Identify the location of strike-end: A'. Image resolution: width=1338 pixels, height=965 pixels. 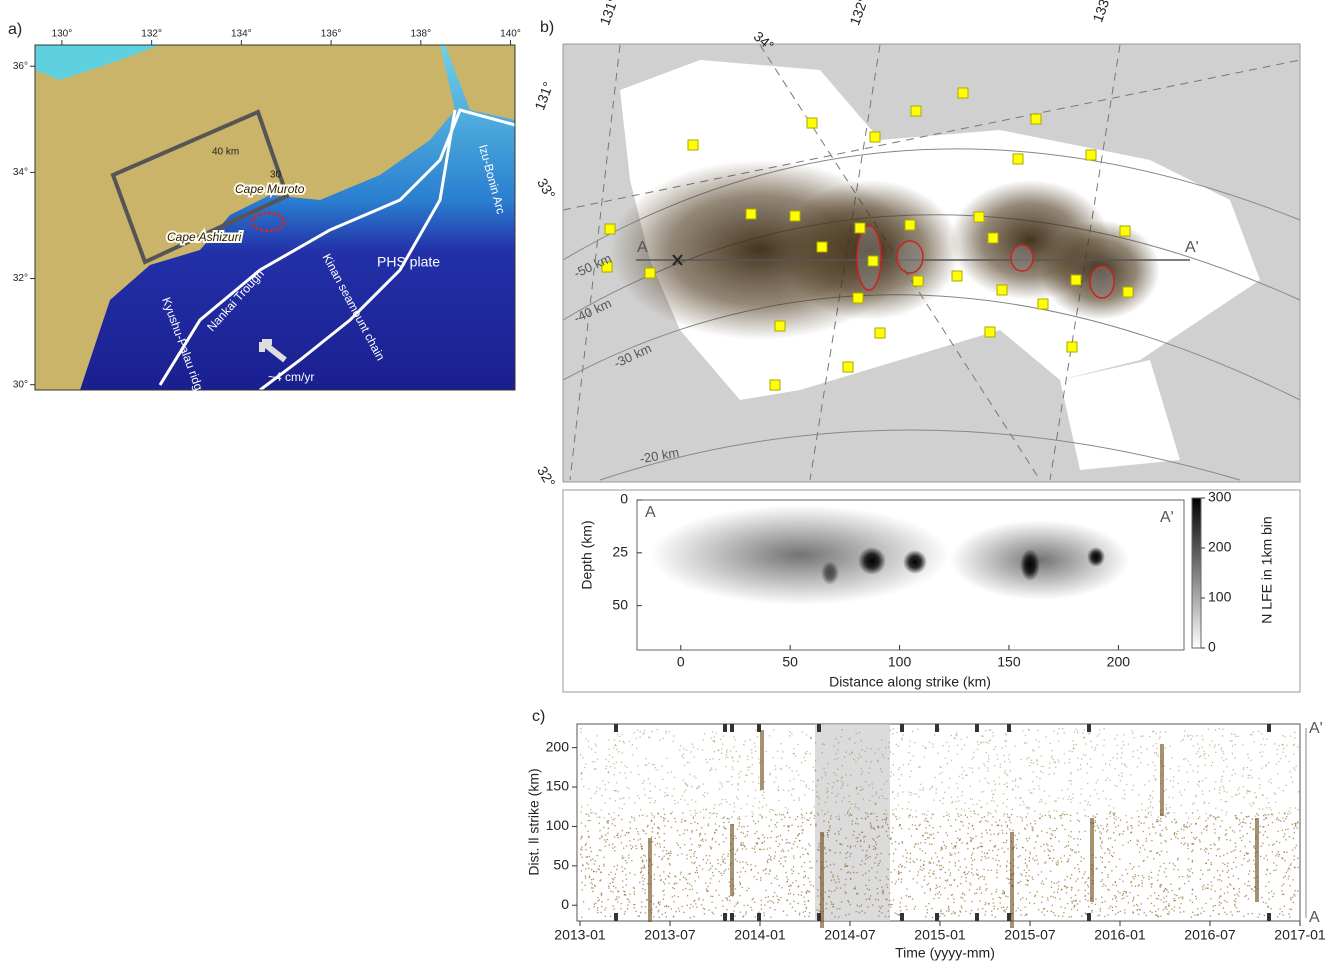
(1316, 728).